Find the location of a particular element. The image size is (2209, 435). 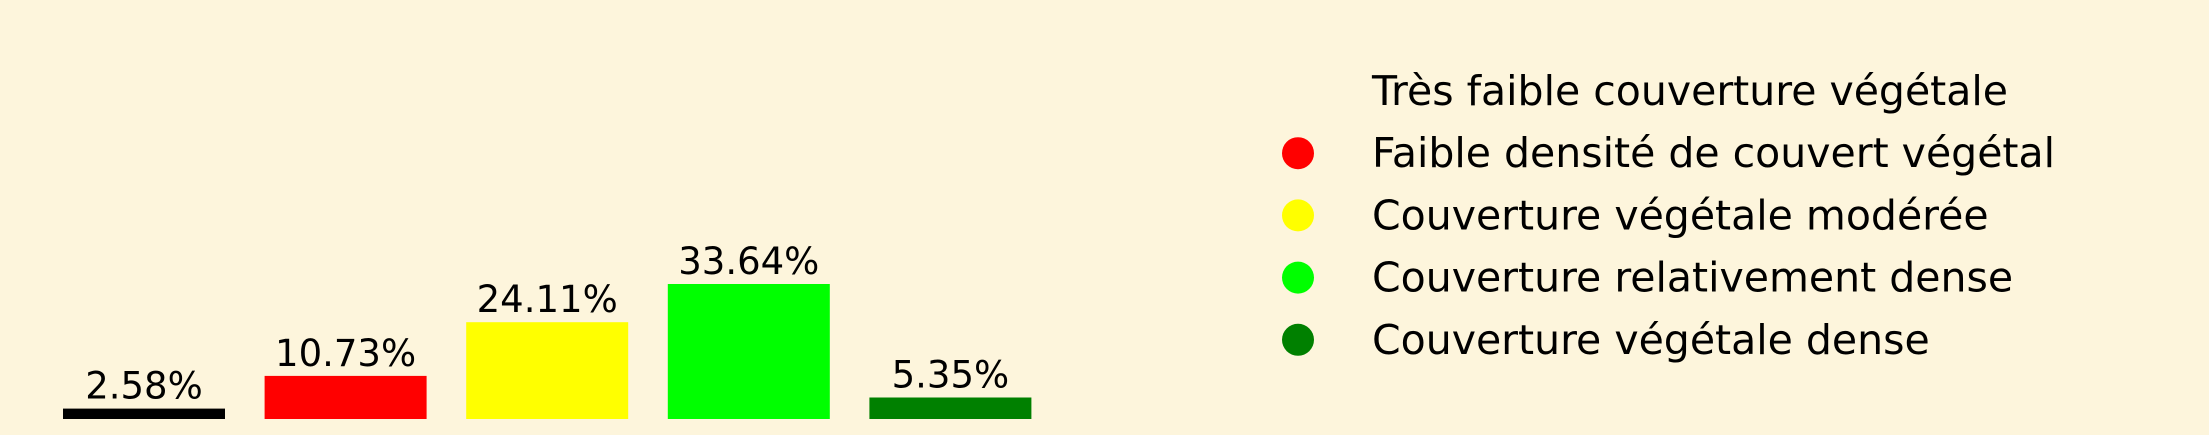

bar-value-label-5: 5.35% is located at coordinates (951, 375).